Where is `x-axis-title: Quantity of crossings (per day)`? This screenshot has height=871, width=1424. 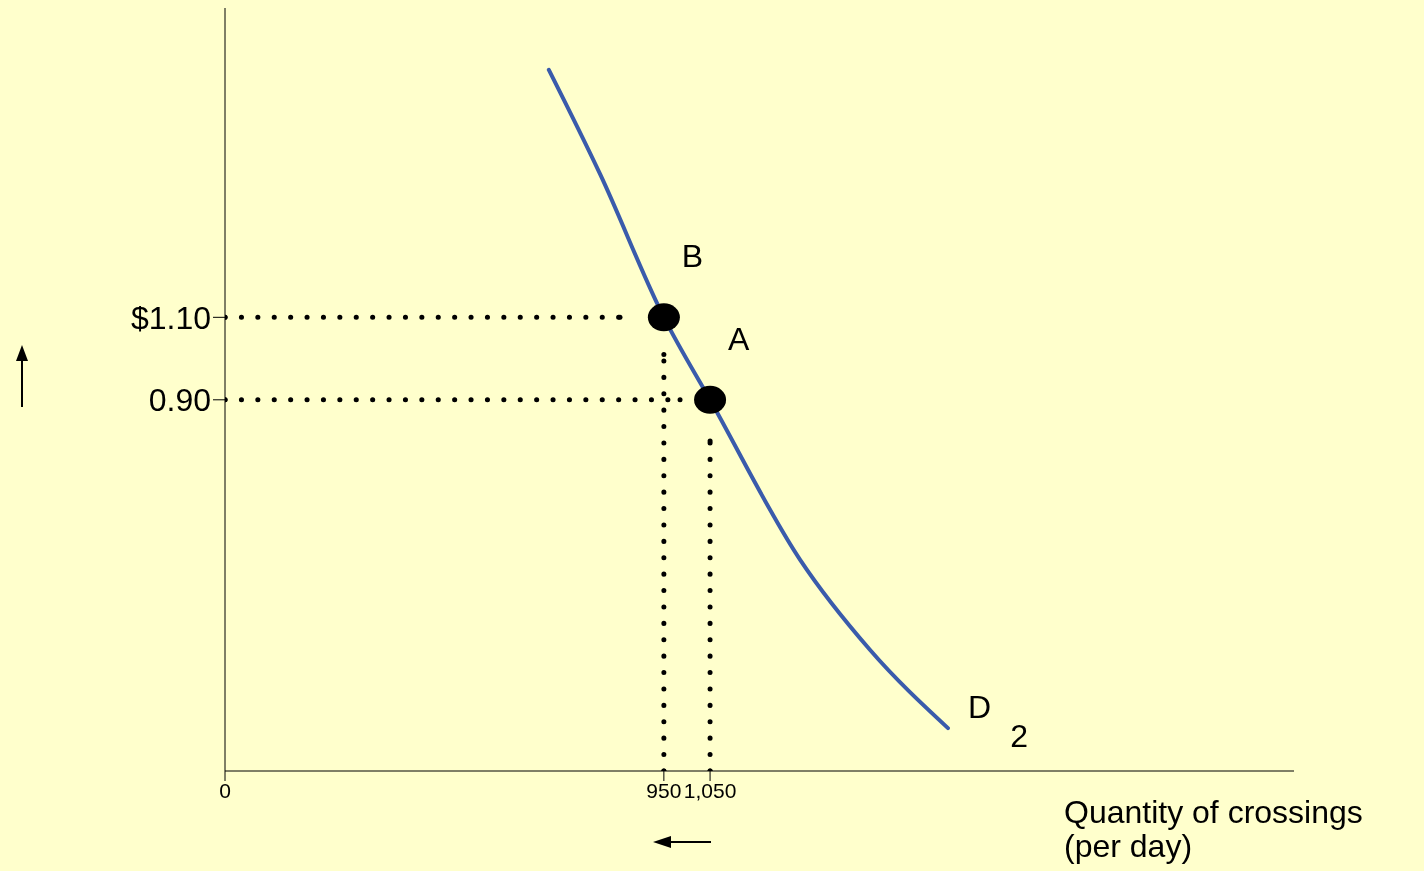 x-axis-title: Quantity of crossings (per day) is located at coordinates (1214, 829).